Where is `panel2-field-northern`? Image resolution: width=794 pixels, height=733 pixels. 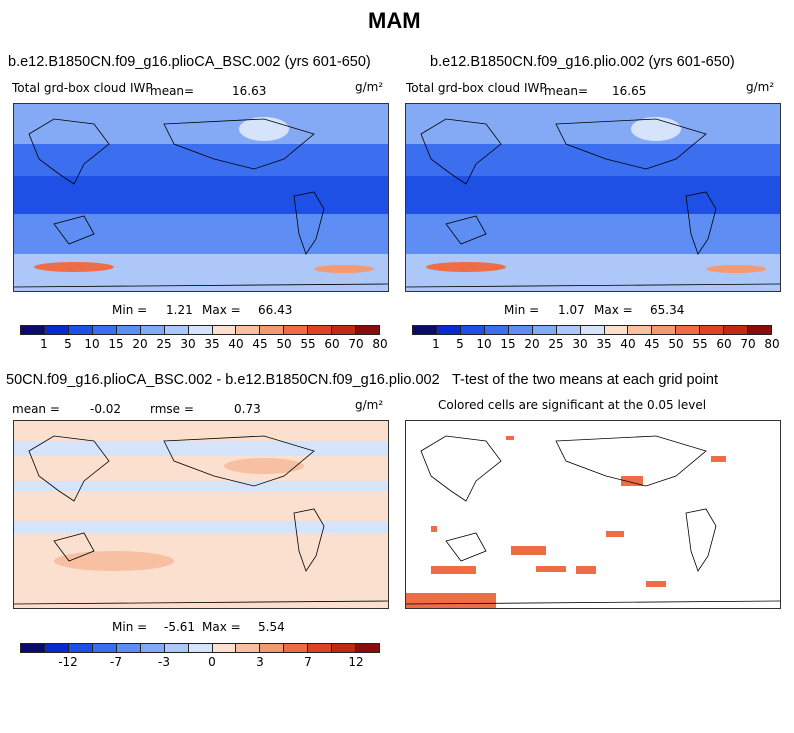 panel2-field-northern is located at coordinates (593, 124).